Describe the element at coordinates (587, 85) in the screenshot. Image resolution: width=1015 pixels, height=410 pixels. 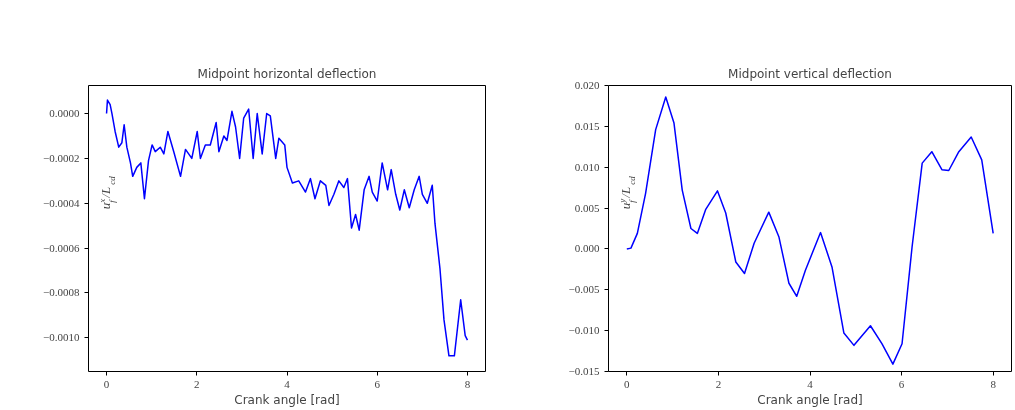
I see `y-tick-label: 0.020` at that location.